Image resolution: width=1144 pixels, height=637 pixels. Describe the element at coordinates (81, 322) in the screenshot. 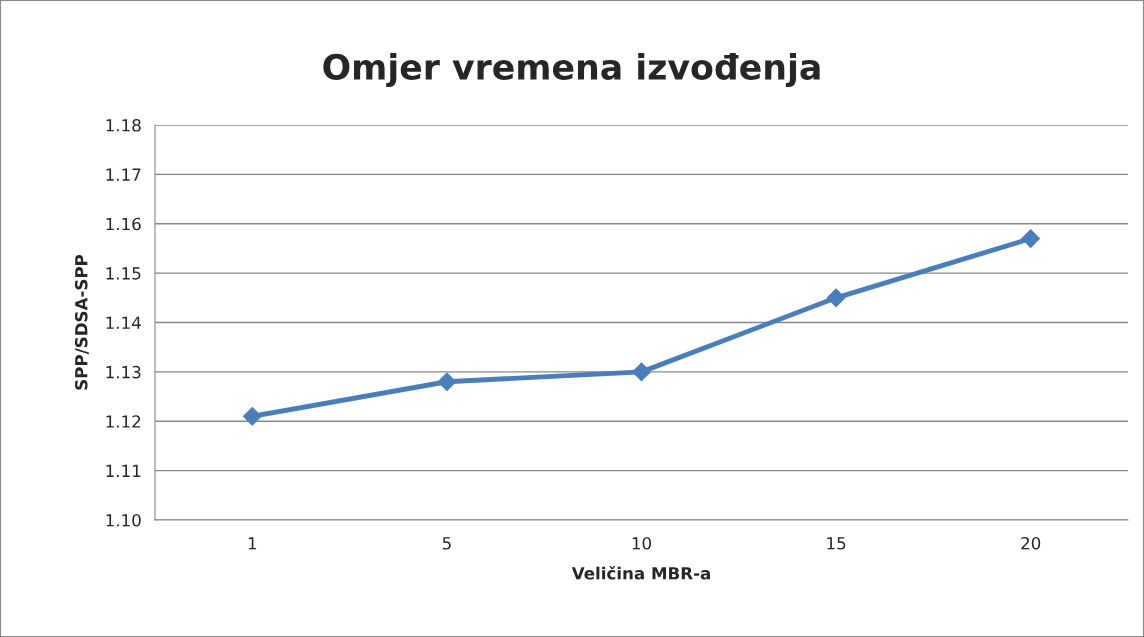

I see `y-axis-title: SPP/SDSA-SPP` at that location.